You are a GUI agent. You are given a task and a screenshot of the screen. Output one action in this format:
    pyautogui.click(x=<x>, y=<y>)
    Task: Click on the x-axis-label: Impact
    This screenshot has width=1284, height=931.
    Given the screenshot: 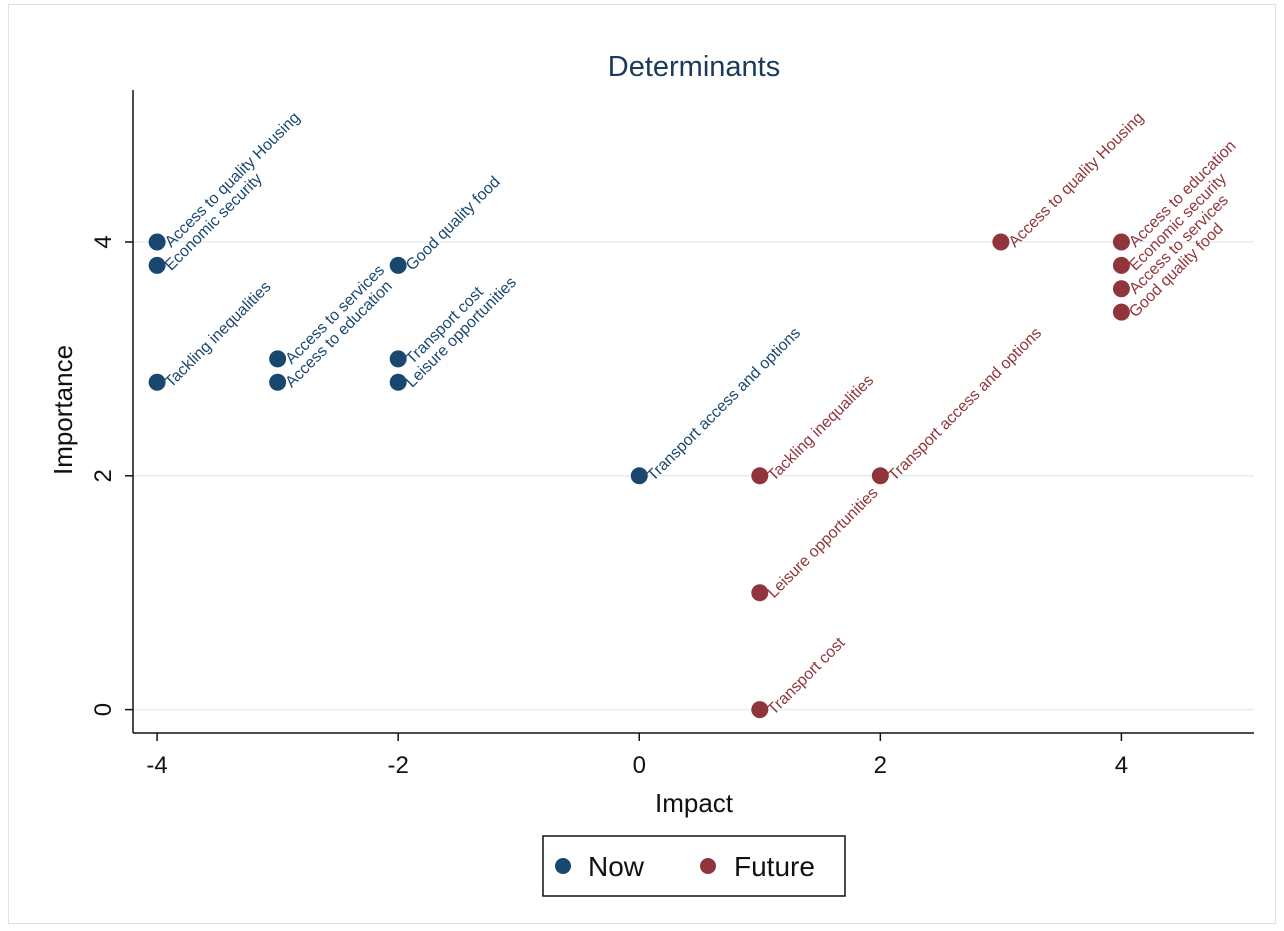 What is the action you would take?
    pyautogui.click(x=694, y=803)
    